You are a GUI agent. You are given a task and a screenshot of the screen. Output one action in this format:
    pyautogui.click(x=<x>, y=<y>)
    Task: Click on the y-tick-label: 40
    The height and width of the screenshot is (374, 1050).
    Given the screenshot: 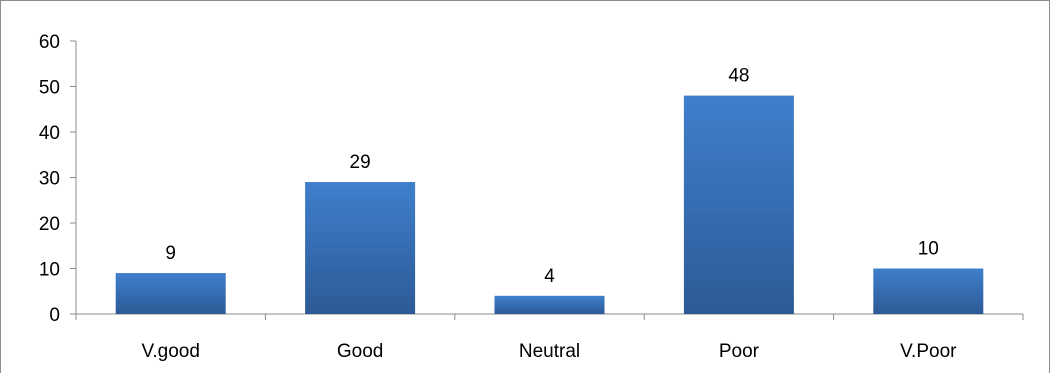 What is the action you would take?
    pyautogui.click(x=49, y=133)
    